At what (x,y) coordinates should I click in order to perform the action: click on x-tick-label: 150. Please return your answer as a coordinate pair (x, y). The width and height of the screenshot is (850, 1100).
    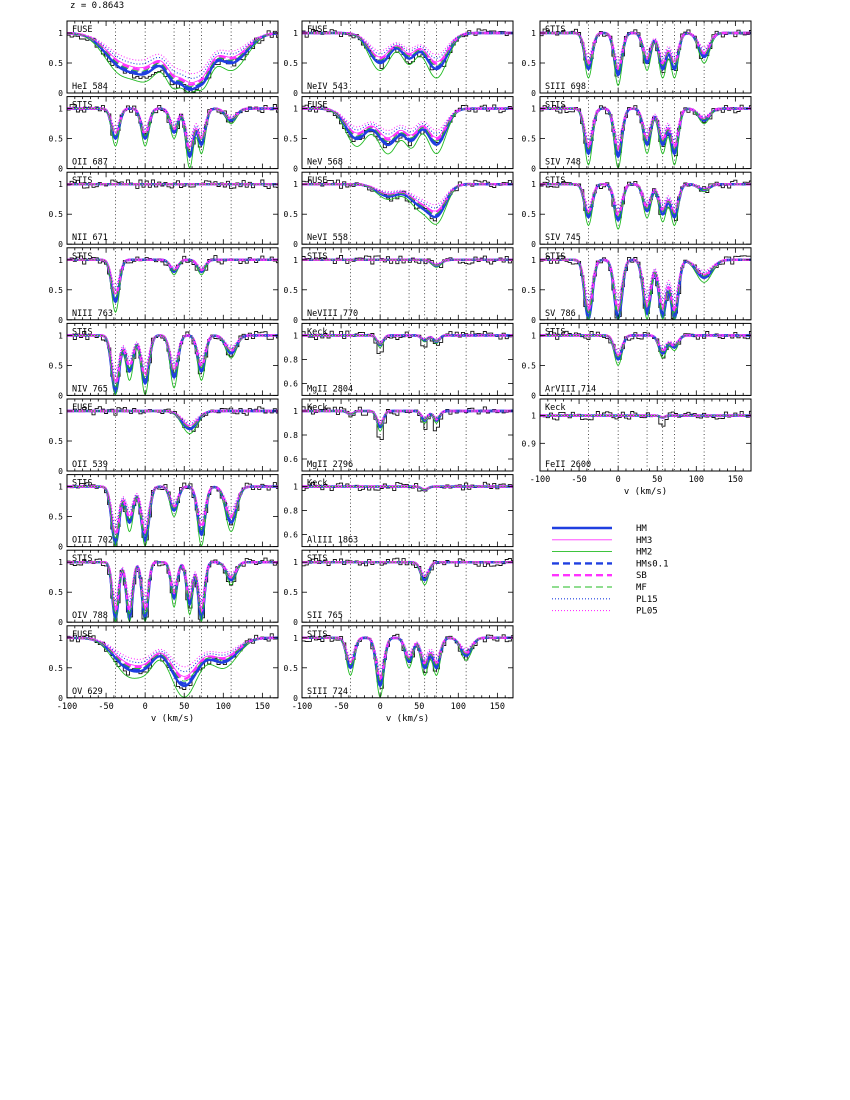
    Looking at the image, I should click on (497, 707).